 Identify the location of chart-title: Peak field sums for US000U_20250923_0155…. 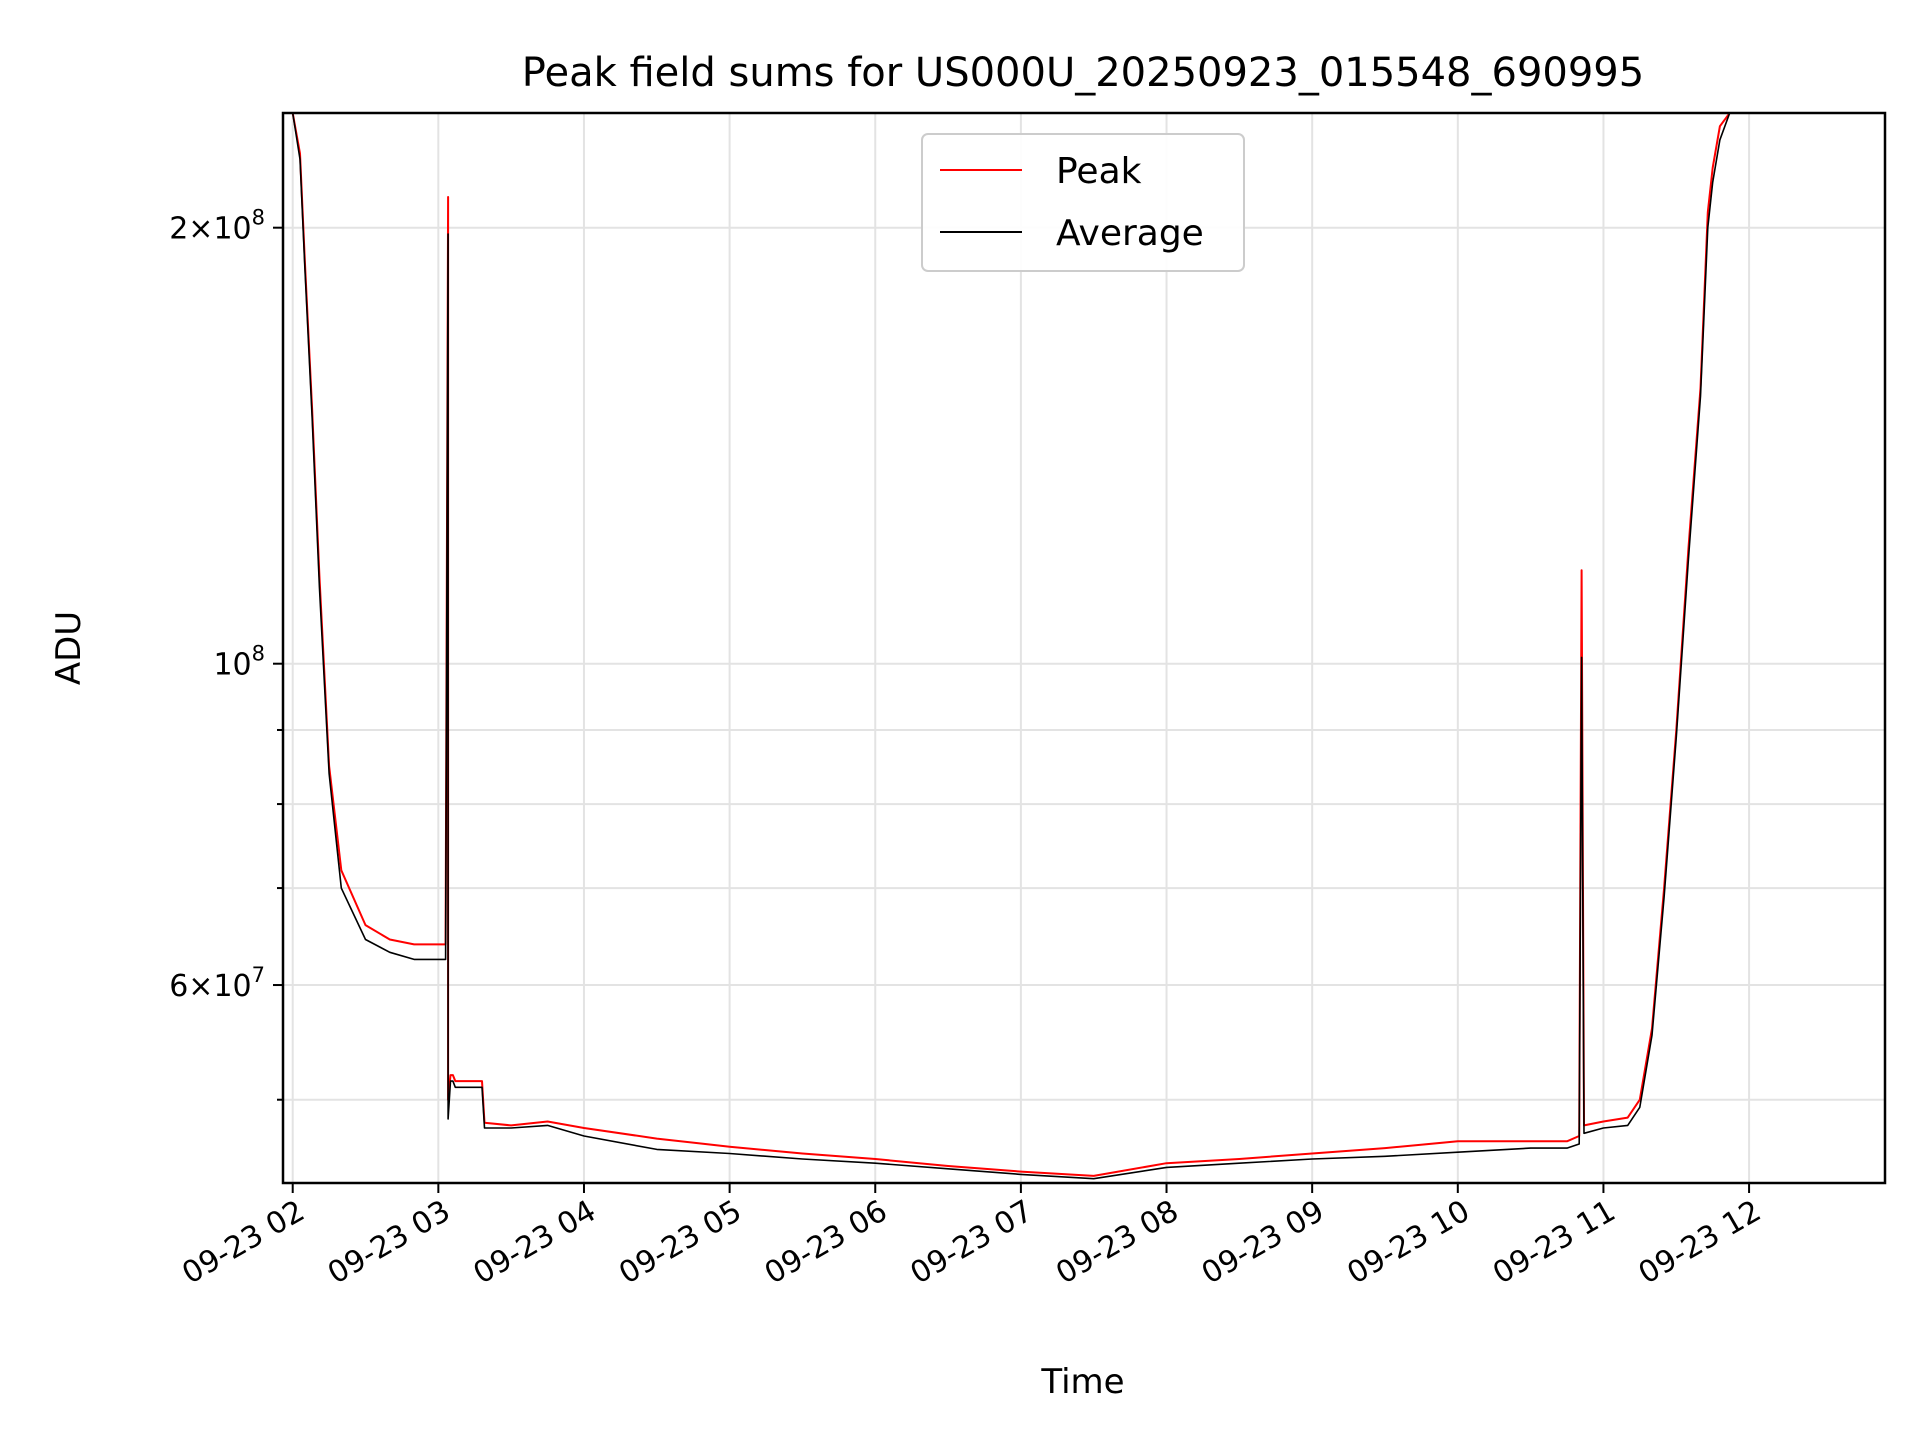
(1083, 73).